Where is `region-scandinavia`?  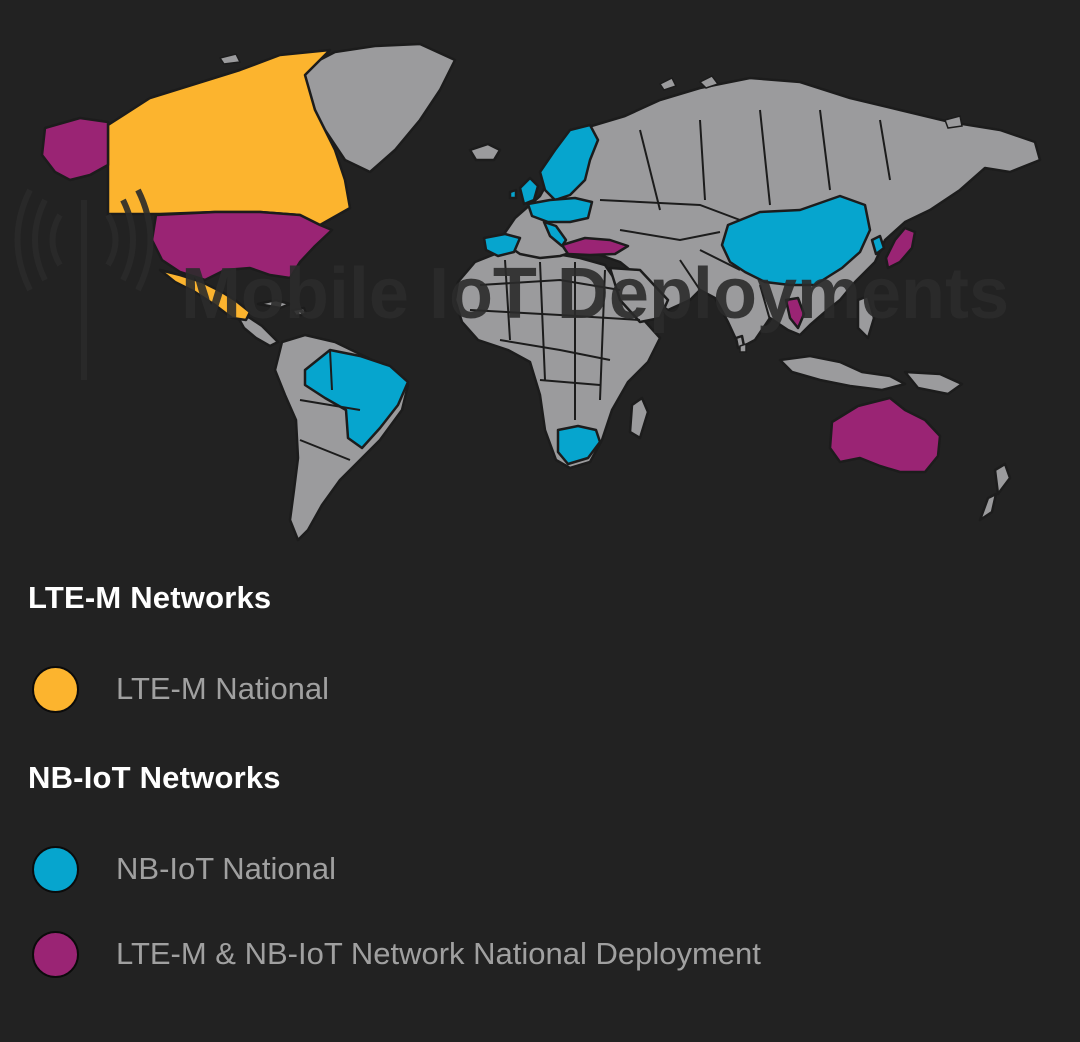
region-scandinavia is located at coordinates (569, 162).